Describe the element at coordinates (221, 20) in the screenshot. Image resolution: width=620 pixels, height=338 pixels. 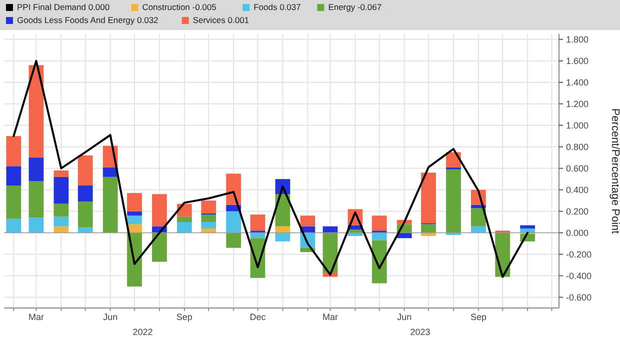
I see `legend-label: Services 0.001` at that location.